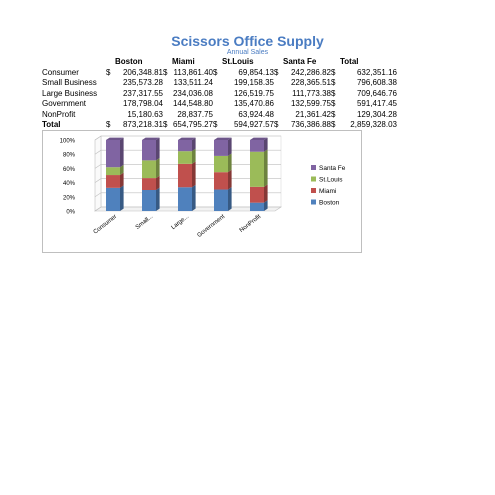  Describe the element at coordinates (70, 93) in the screenshot. I see `row-label: Large Business` at that location.